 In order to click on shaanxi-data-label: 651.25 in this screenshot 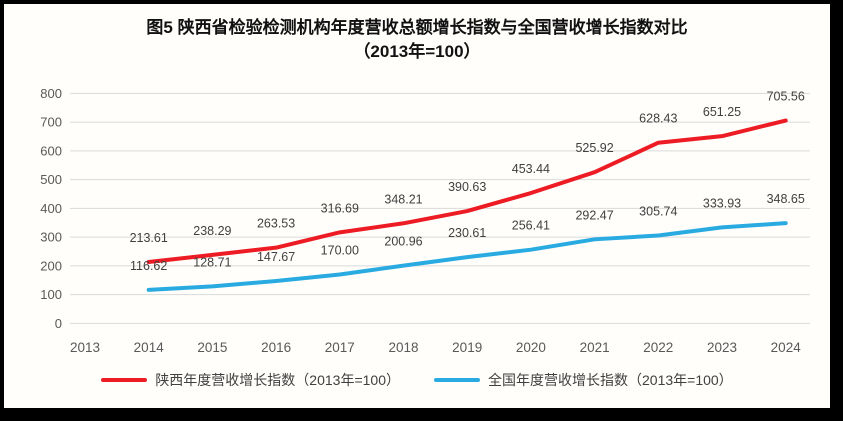, I will do `click(722, 112)`.